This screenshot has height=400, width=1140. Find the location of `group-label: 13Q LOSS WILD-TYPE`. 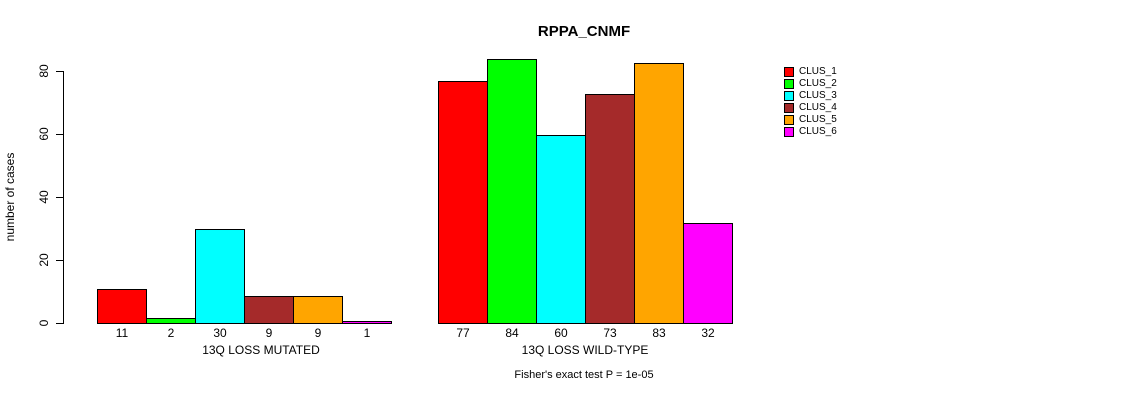

group-label: 13Q LOSS WILD-TYPE is located at coordinates (585, 350).